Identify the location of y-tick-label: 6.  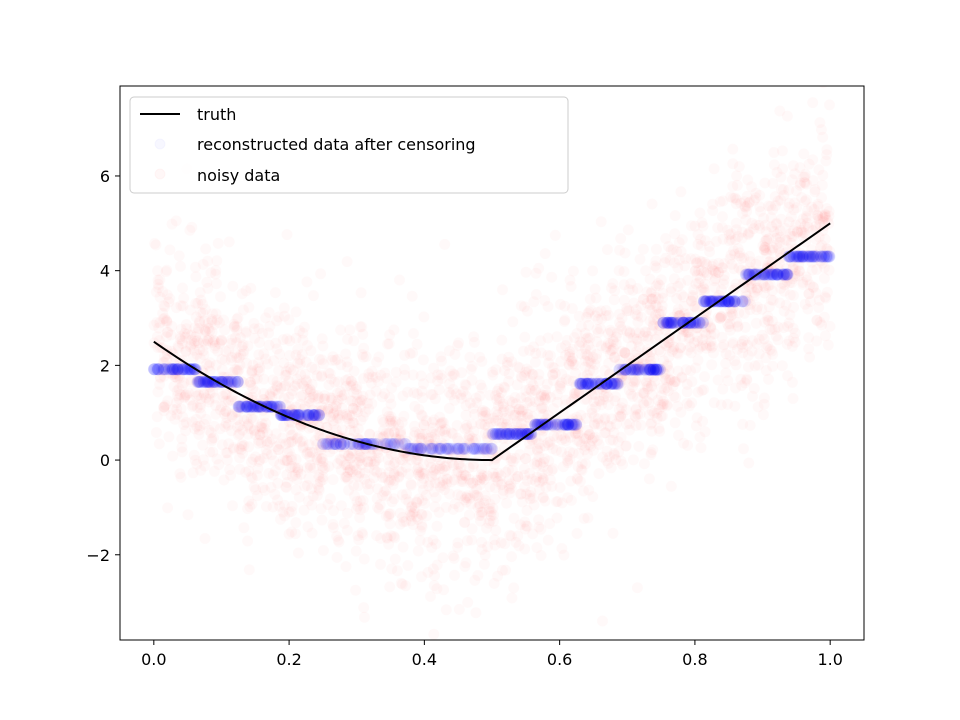
(105, 176).